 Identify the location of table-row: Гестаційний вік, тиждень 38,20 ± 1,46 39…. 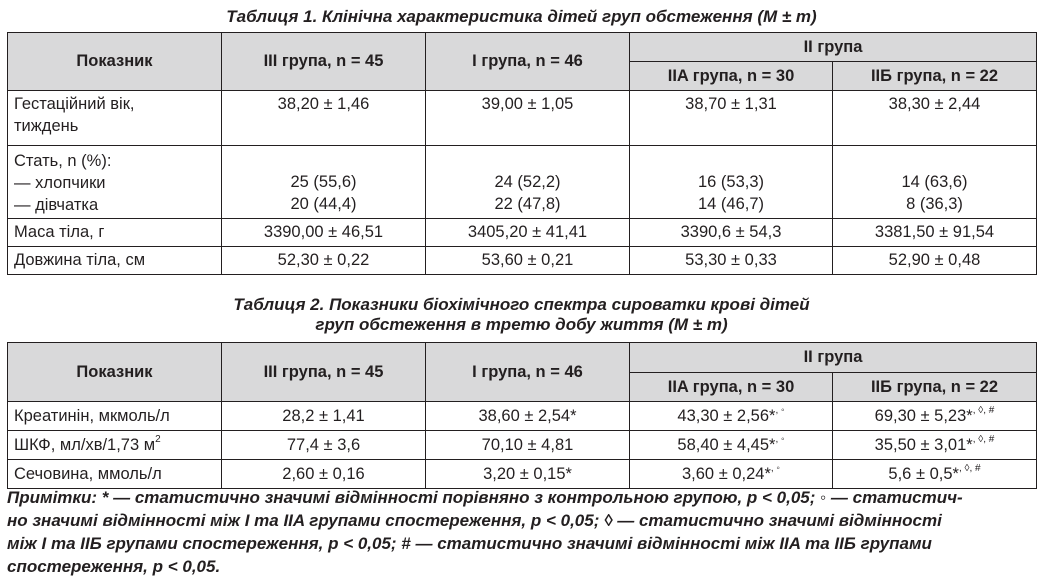
(522, 118).